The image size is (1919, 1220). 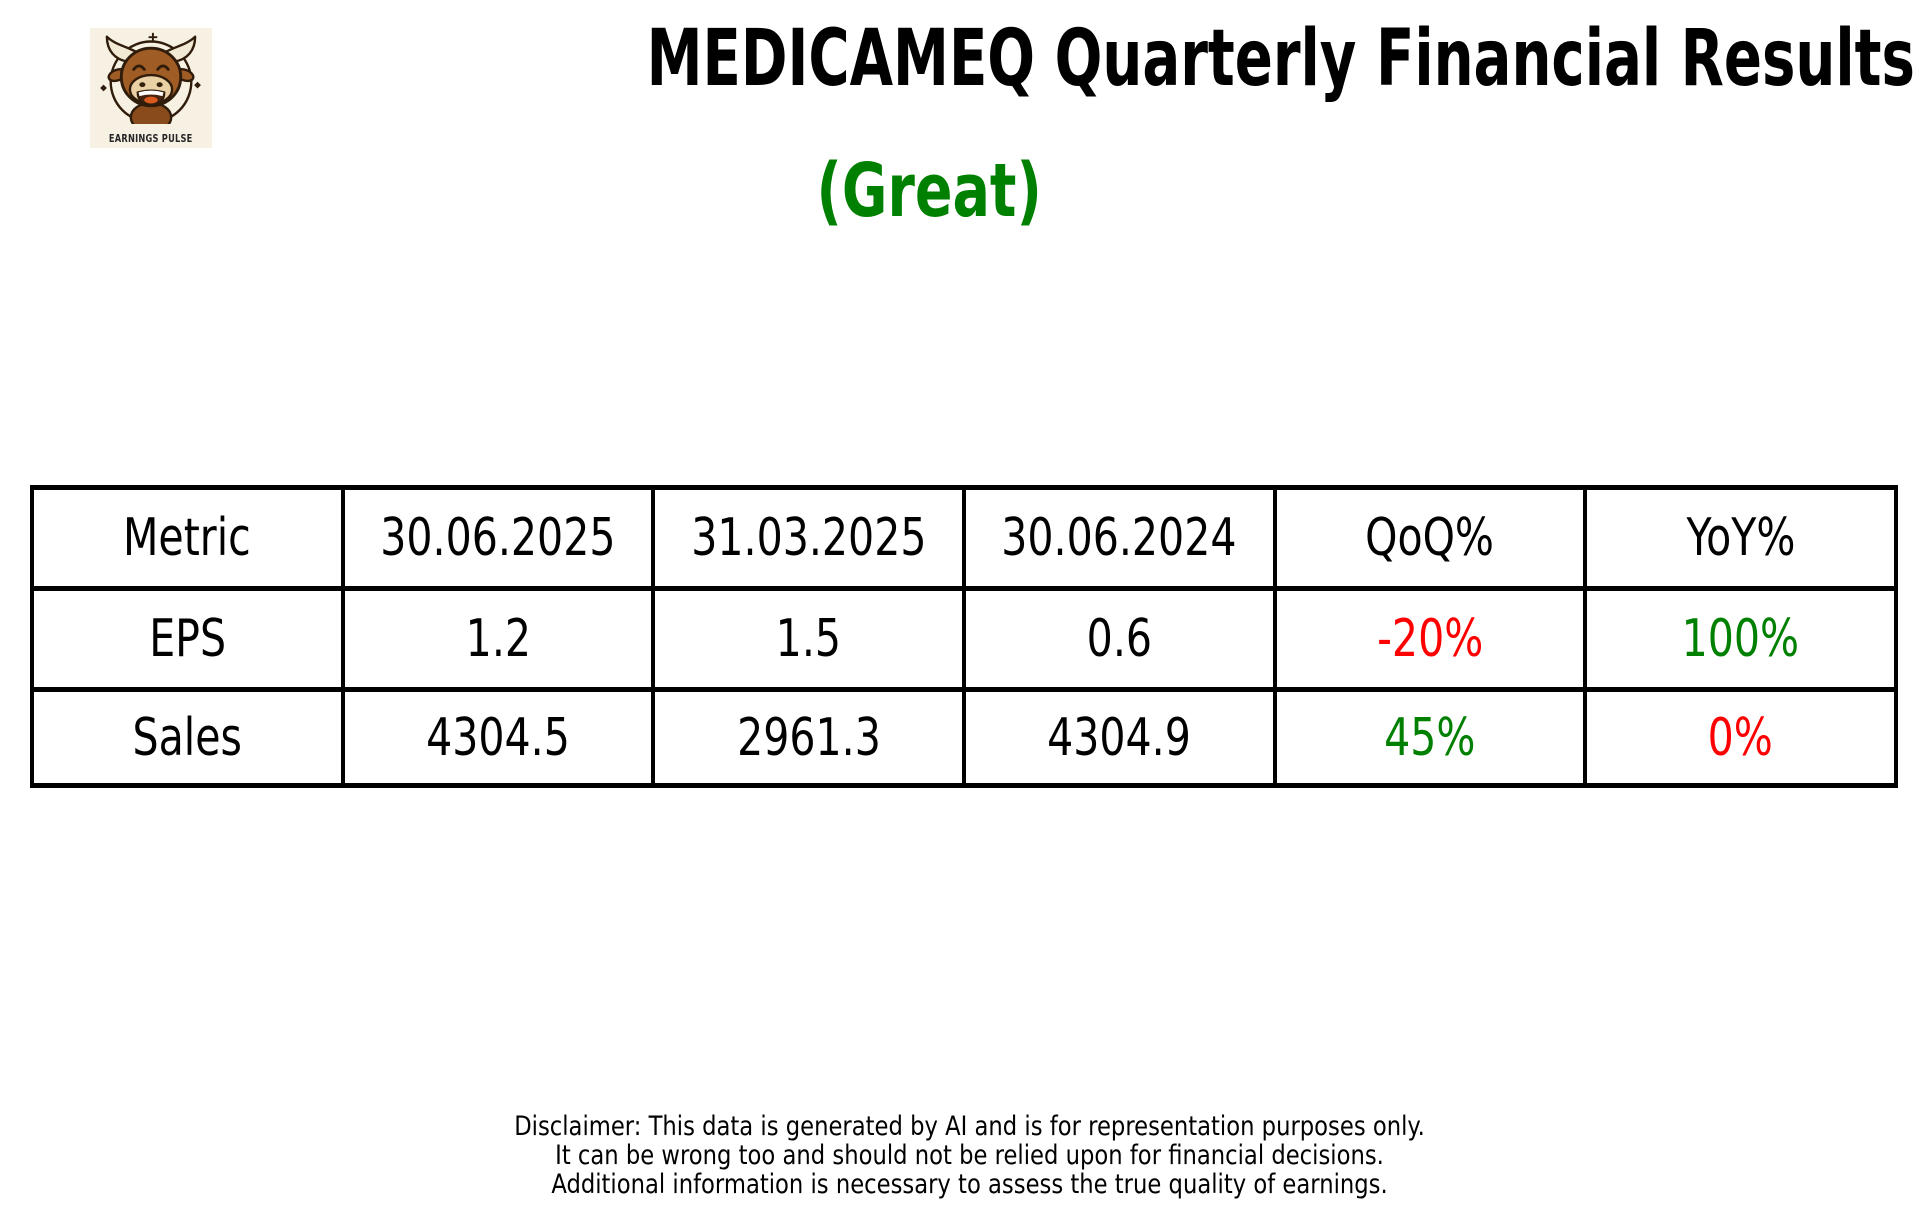 What do you see at coordinates (1119, 639) in the screenshot?
I see `cell-eps-year-ago: 0.6` at bounding box center [1119, 639].